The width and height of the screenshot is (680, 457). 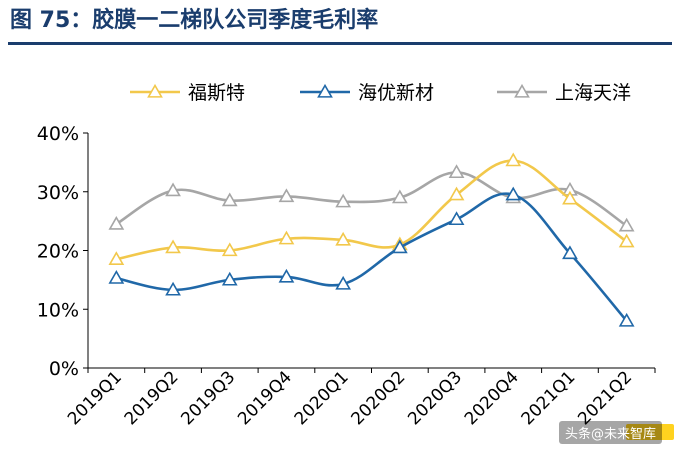 What do you see at coordinates (492, 398) in the screenshot?
I see `x-tick-label: 2020Q4` at bounding box center [492, 398].